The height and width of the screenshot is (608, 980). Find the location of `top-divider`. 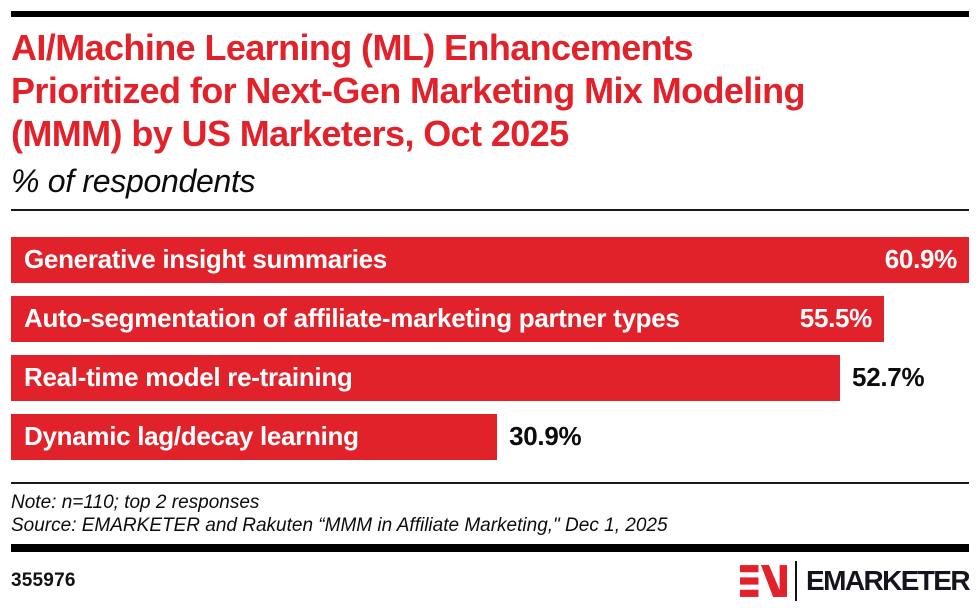

top-divider is located at coordinates (490, 14).